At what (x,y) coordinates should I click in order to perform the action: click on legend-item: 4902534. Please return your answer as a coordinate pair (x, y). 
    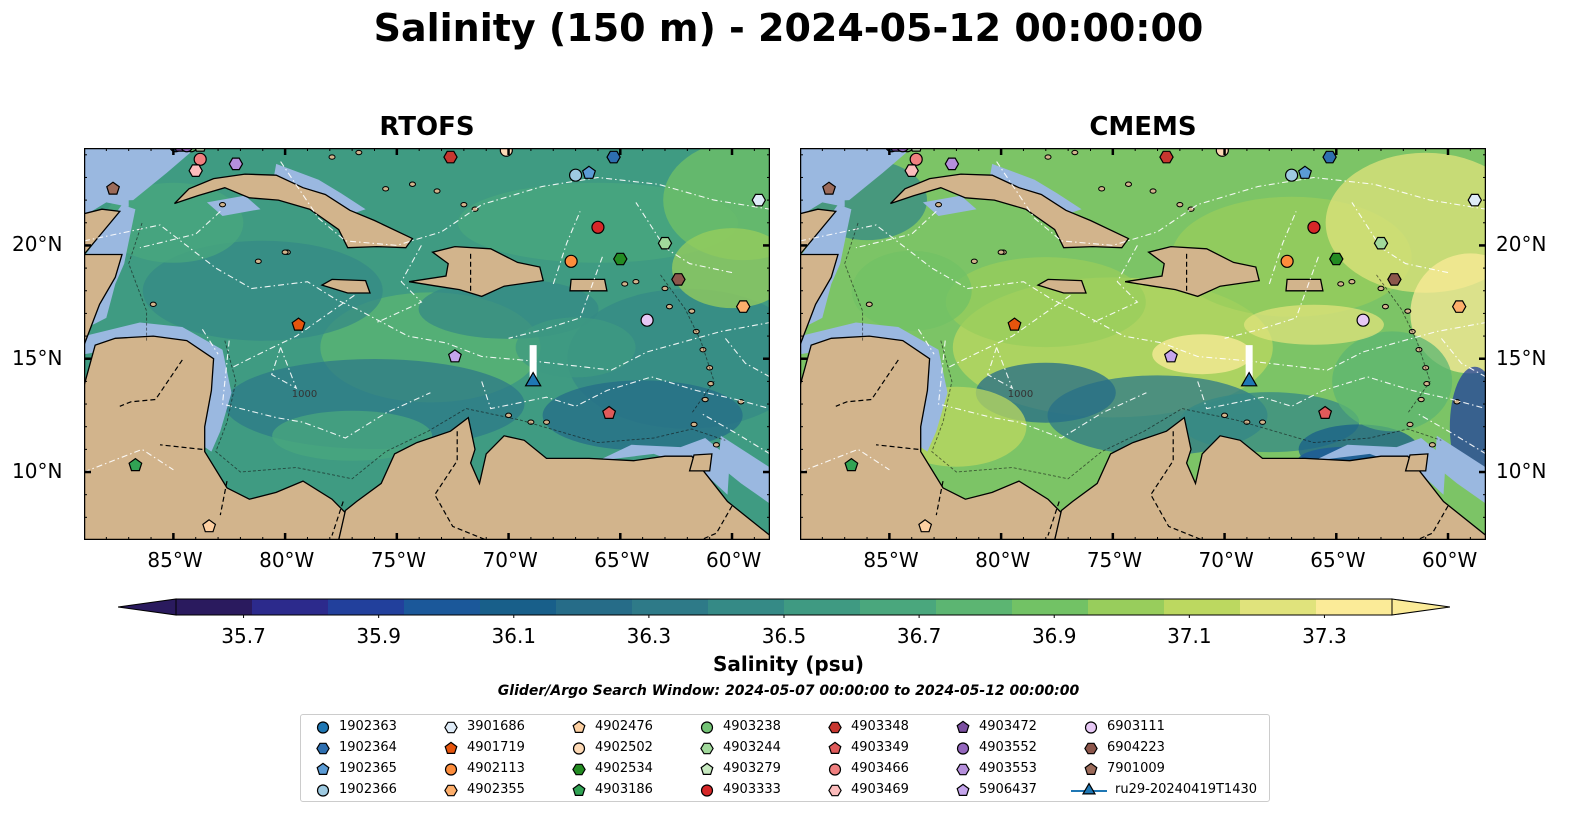
    Looking at the image, I should click on (612, 768).